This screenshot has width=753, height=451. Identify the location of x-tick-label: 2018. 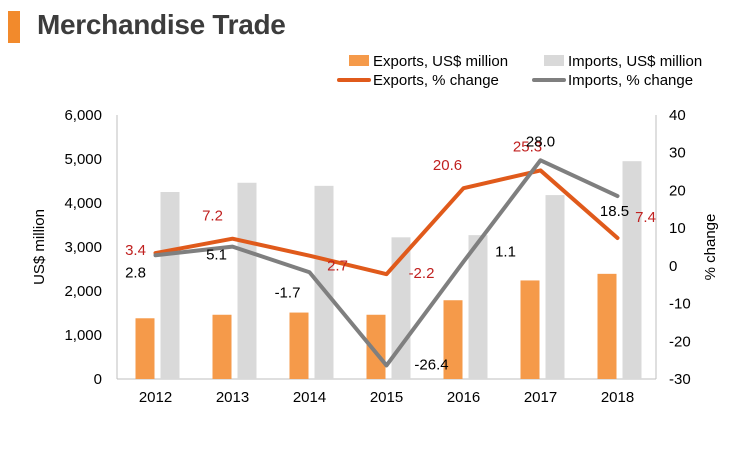
(617, 397).